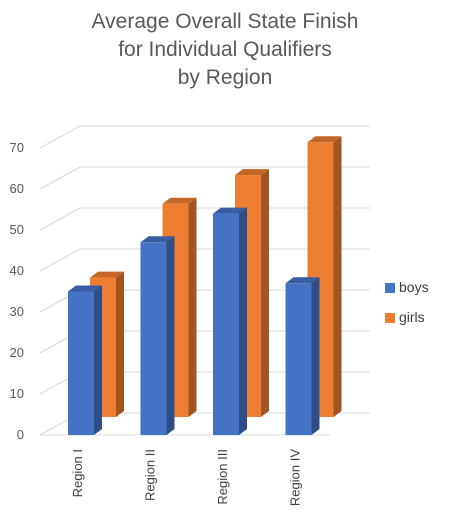  What do you see at coordinates (222, 477) in the screenshot?
I see `x-category-label: Region III` at bounding box center [222, 477].